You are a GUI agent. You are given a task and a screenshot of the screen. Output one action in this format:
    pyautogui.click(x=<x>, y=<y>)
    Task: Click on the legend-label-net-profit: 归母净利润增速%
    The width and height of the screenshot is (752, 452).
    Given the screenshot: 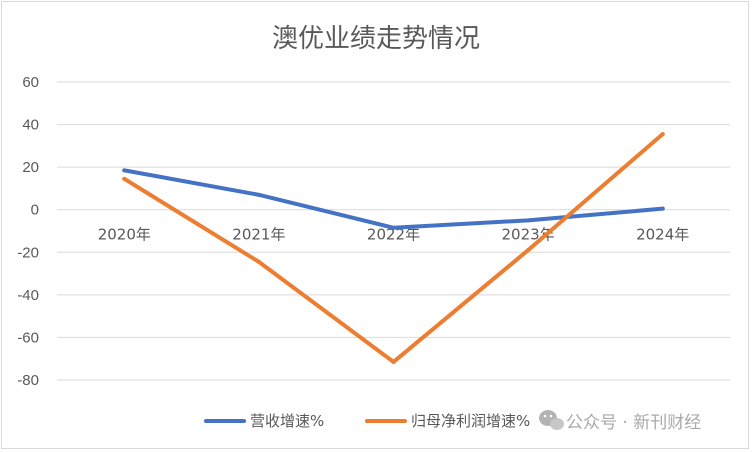 What is the action you would take?
    pyautogui.click(x=470, y=421)
    